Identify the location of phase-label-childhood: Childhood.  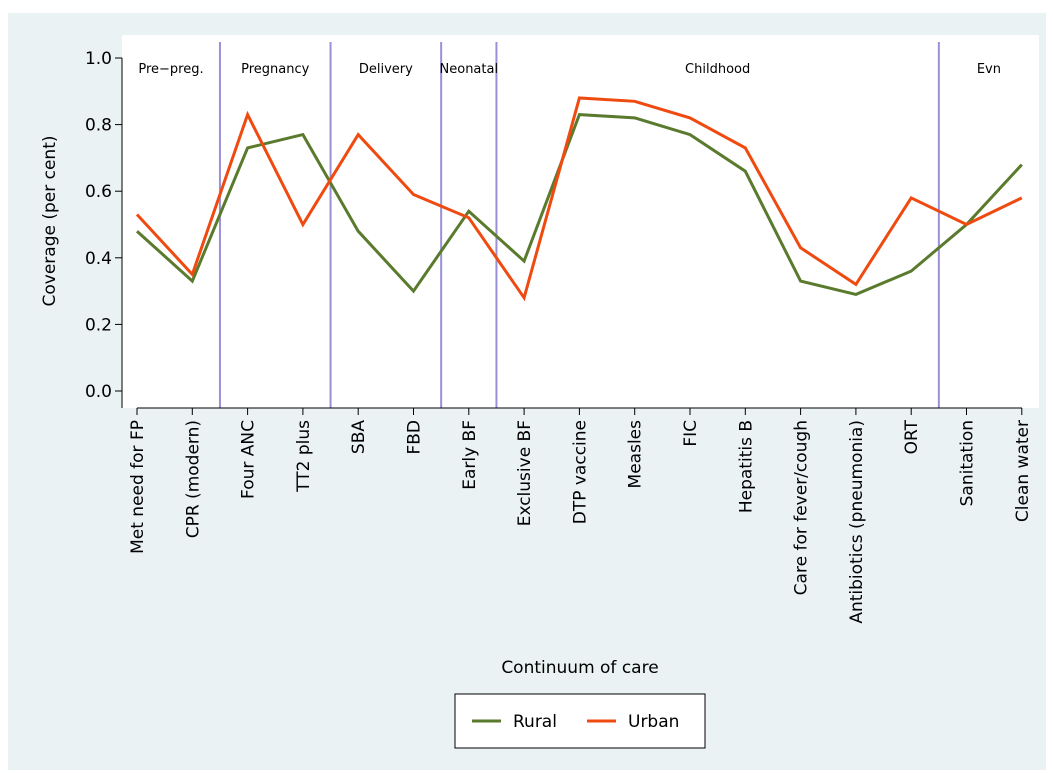
(717, 69).